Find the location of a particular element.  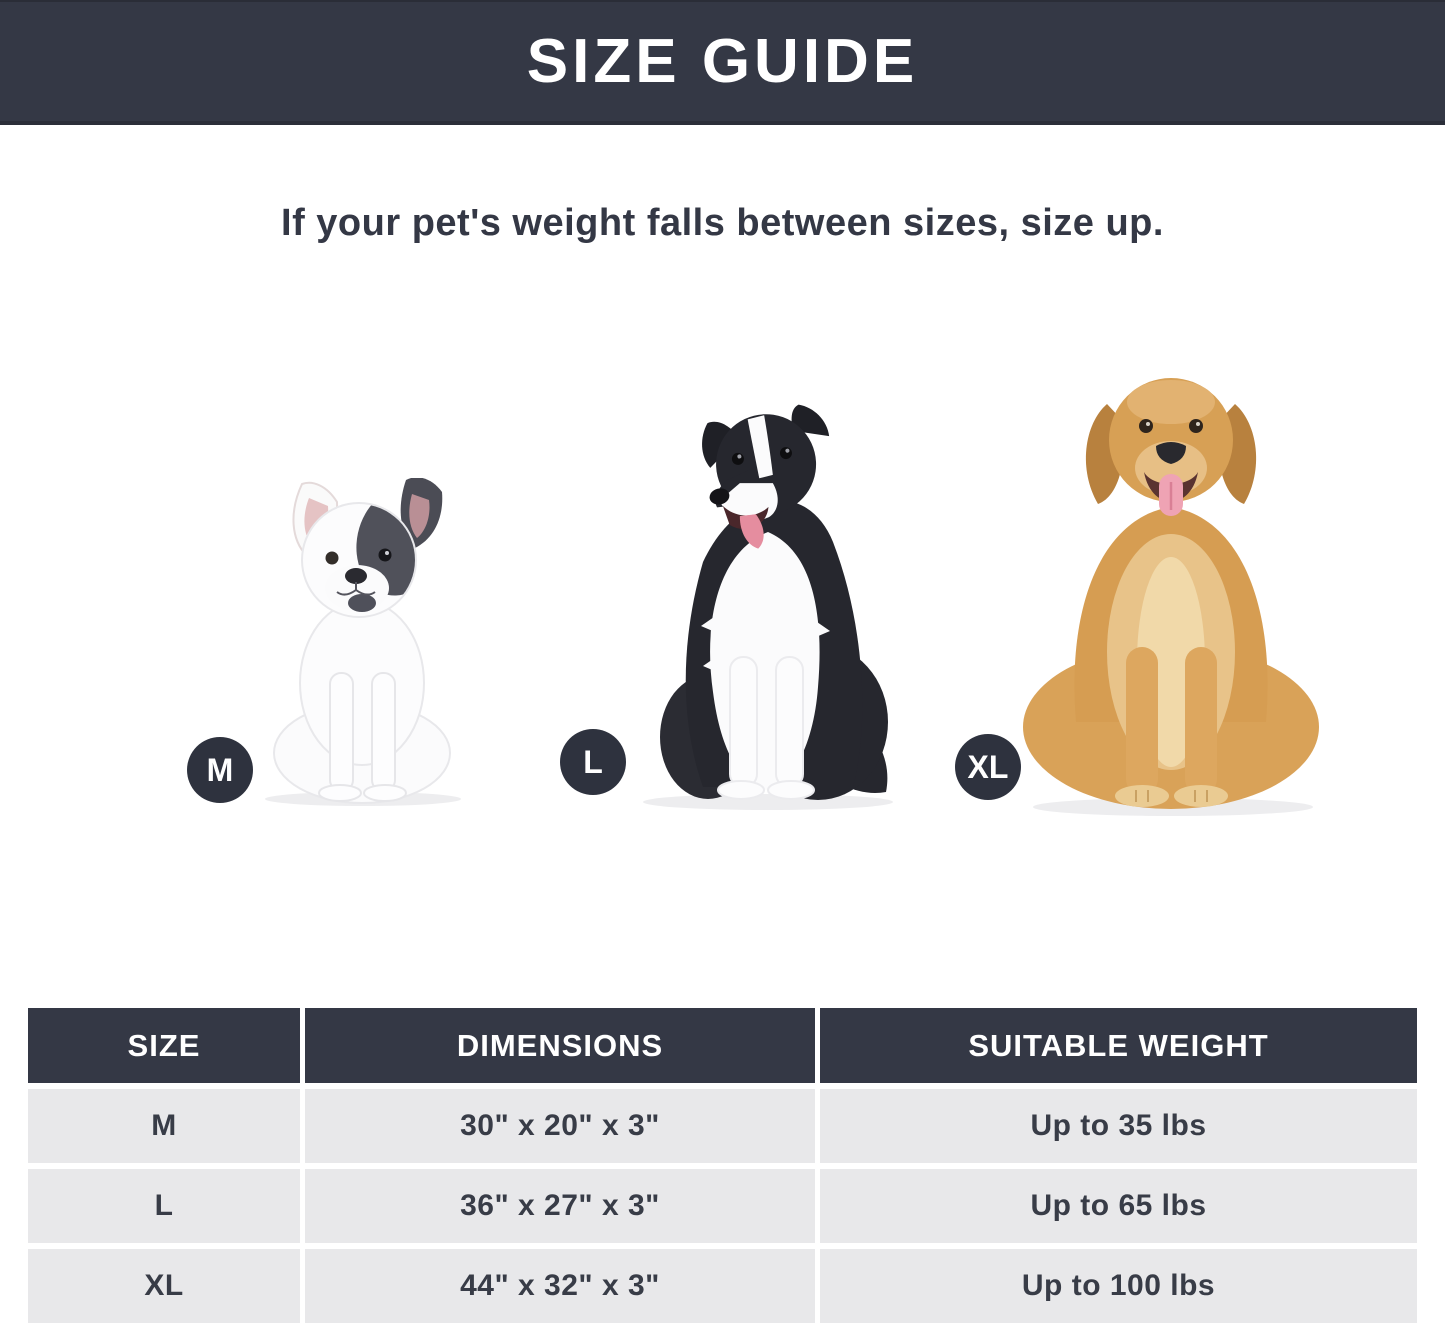

page-title: SIZE GUIDE is located at coordinates (722, 61).